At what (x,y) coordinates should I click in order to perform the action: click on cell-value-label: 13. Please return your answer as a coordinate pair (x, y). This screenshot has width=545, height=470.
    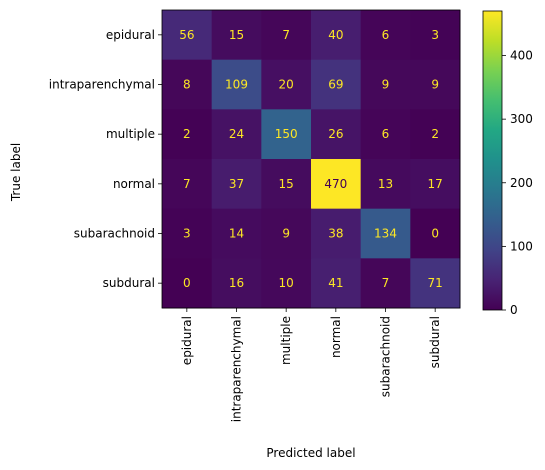
    Looking at the image, I should click on (385, 184).